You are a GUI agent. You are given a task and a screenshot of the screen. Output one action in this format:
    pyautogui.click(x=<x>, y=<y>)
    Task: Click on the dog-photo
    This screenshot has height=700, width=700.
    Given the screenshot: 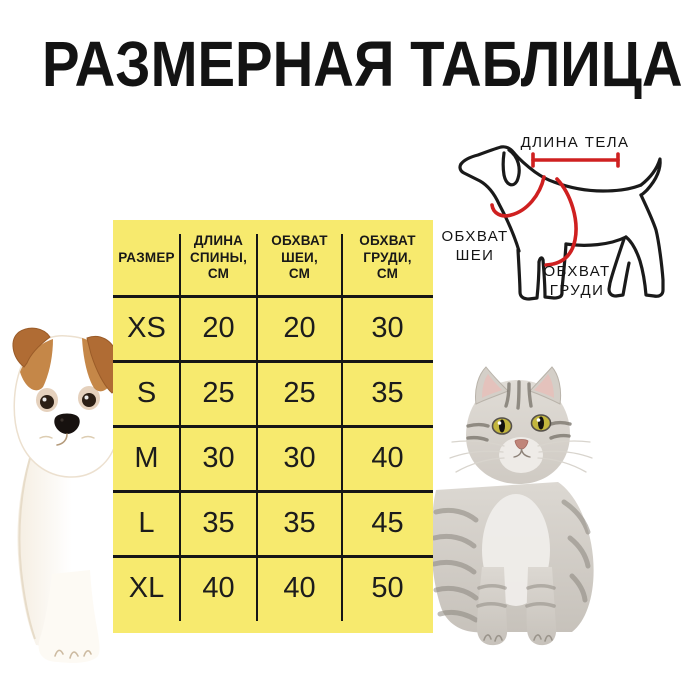 What is the action you would take?
    pyautogui.click(x=69, y=495)
    